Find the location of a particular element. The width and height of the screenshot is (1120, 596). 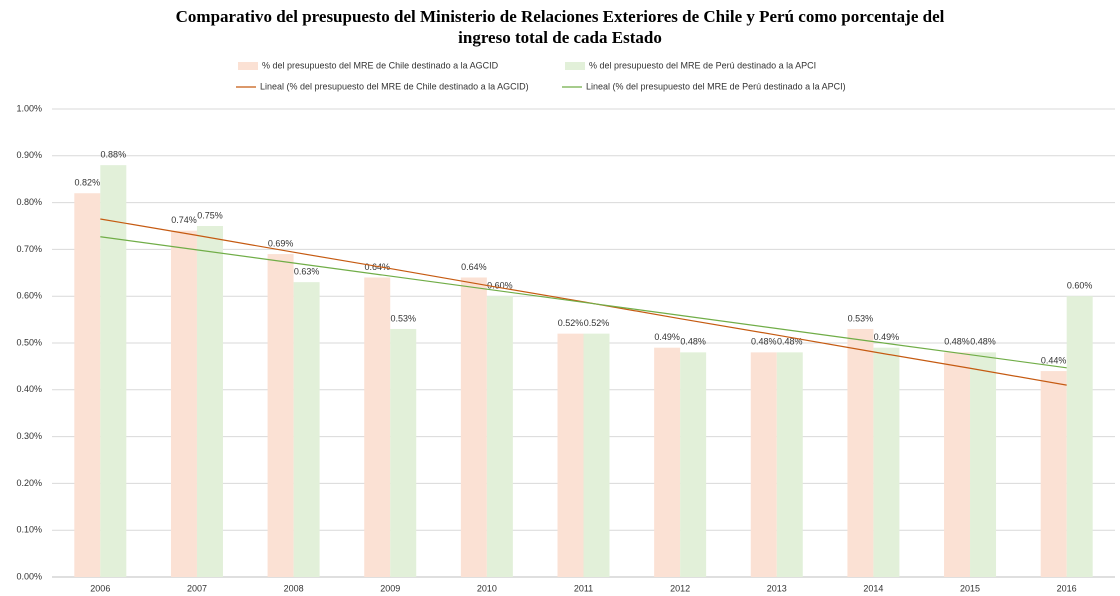

x-tick-label: 2007 is located at coordinates (197, 588).